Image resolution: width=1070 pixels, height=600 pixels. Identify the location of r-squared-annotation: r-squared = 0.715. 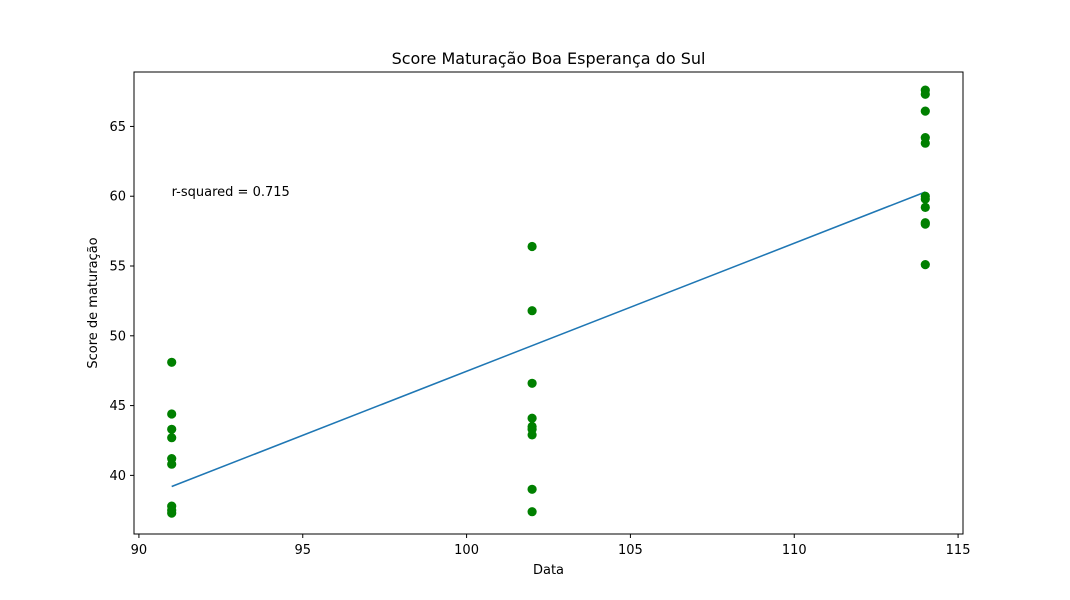
(231, 192).